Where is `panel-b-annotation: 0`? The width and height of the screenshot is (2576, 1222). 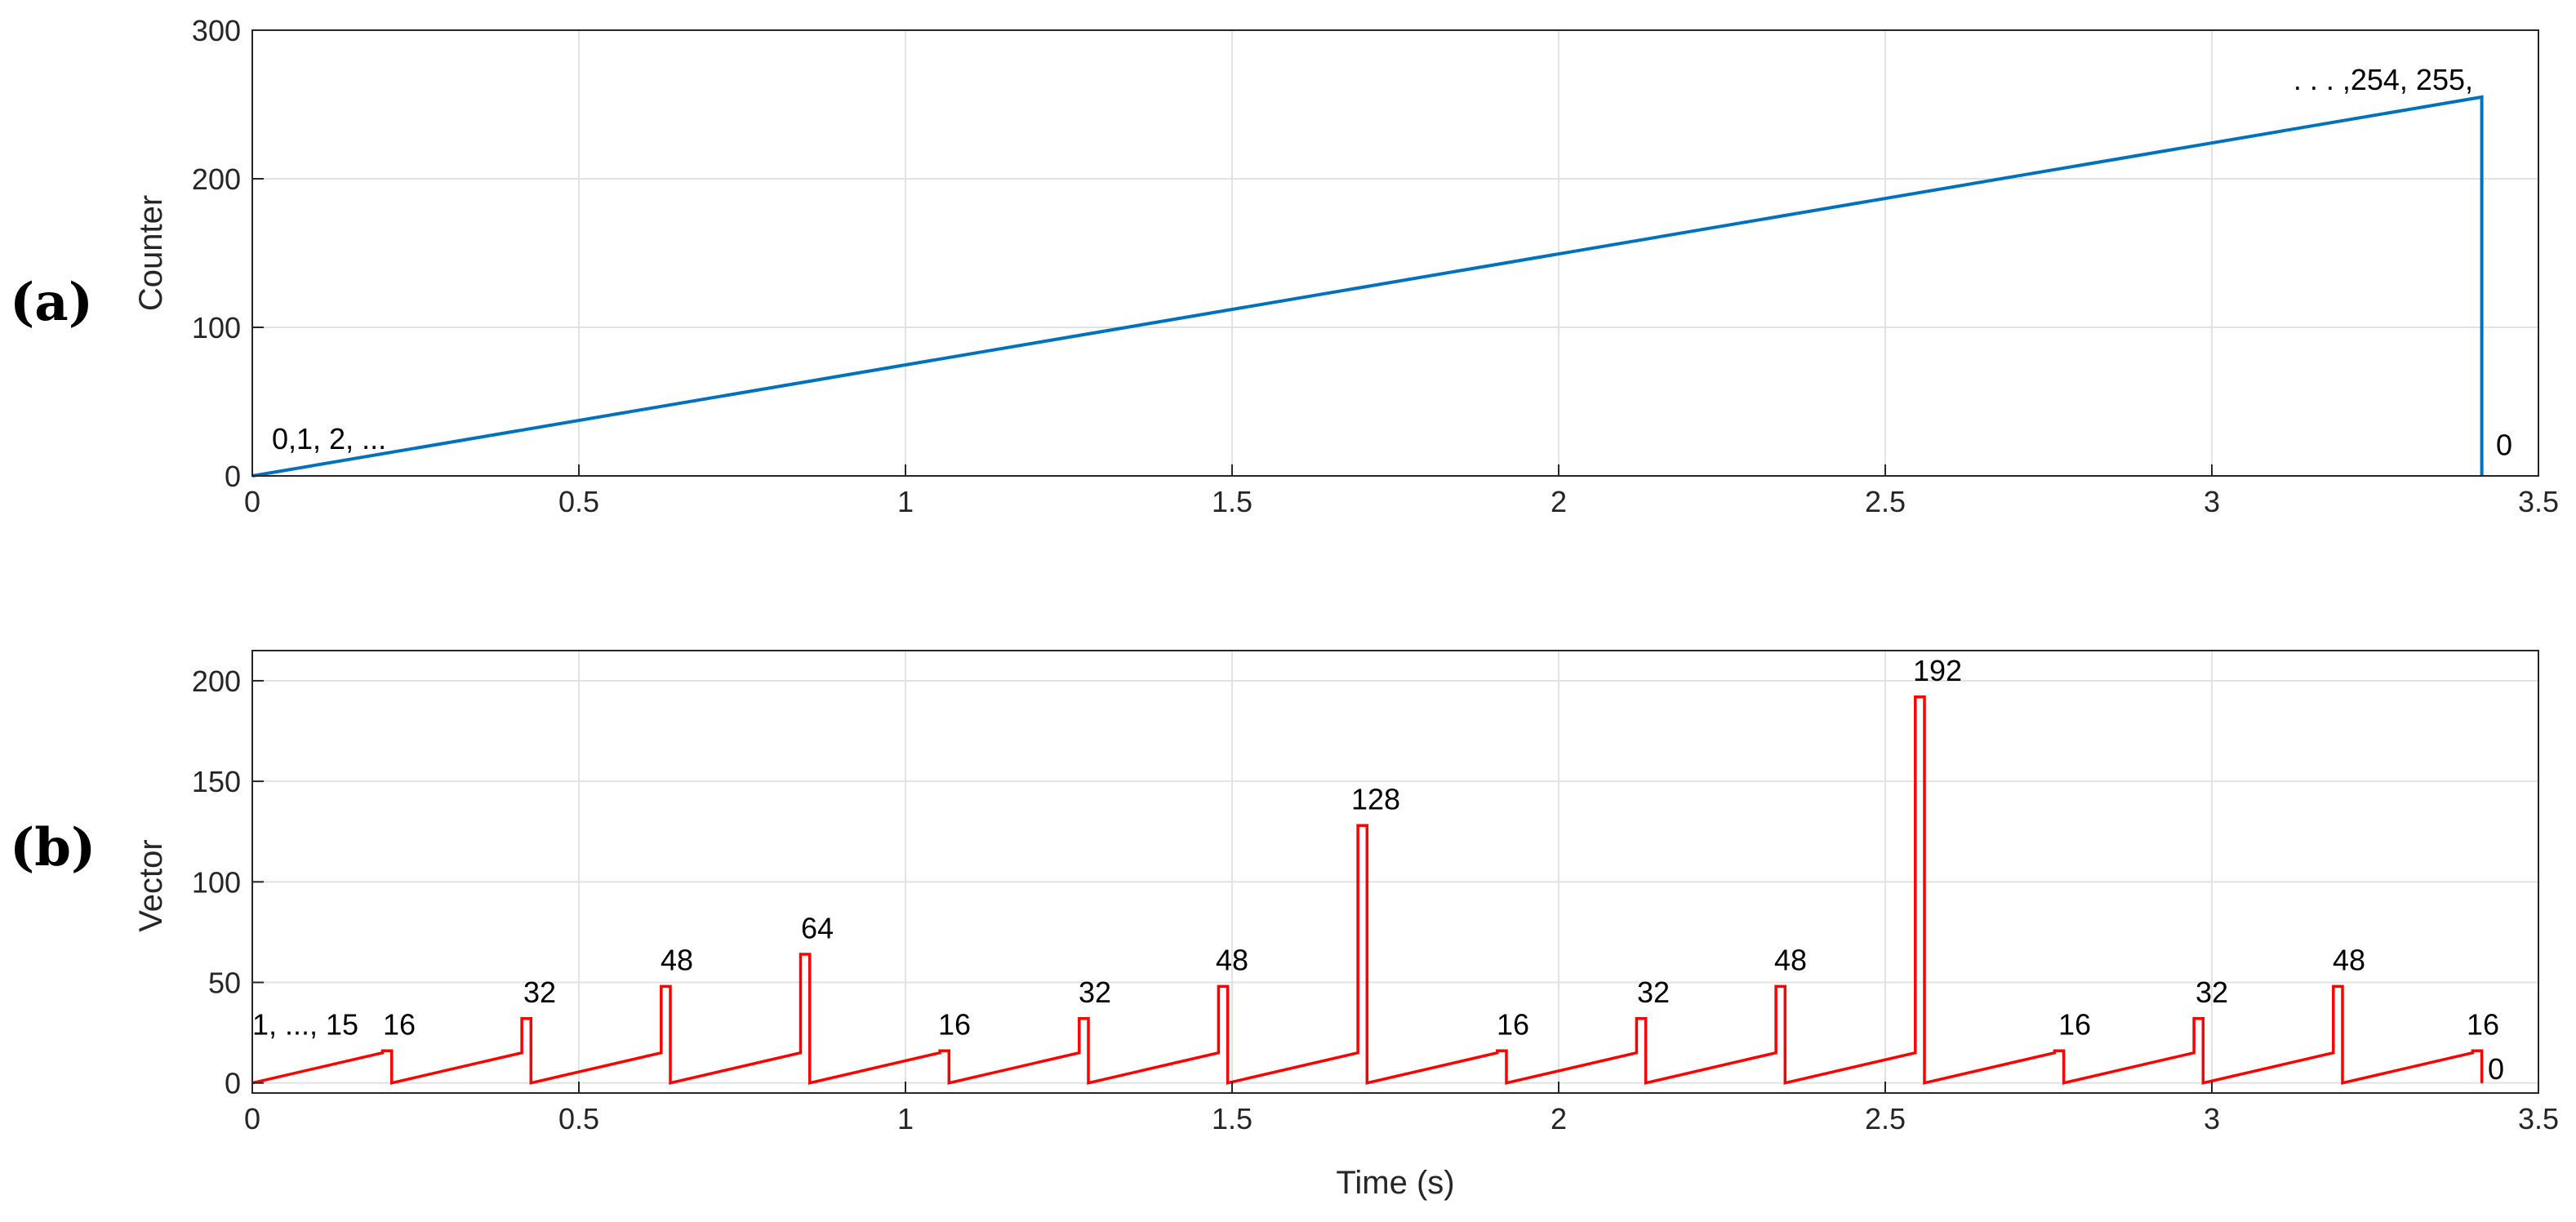 panel-b-annotation: 0 is located at coordinates (2496, 1069).